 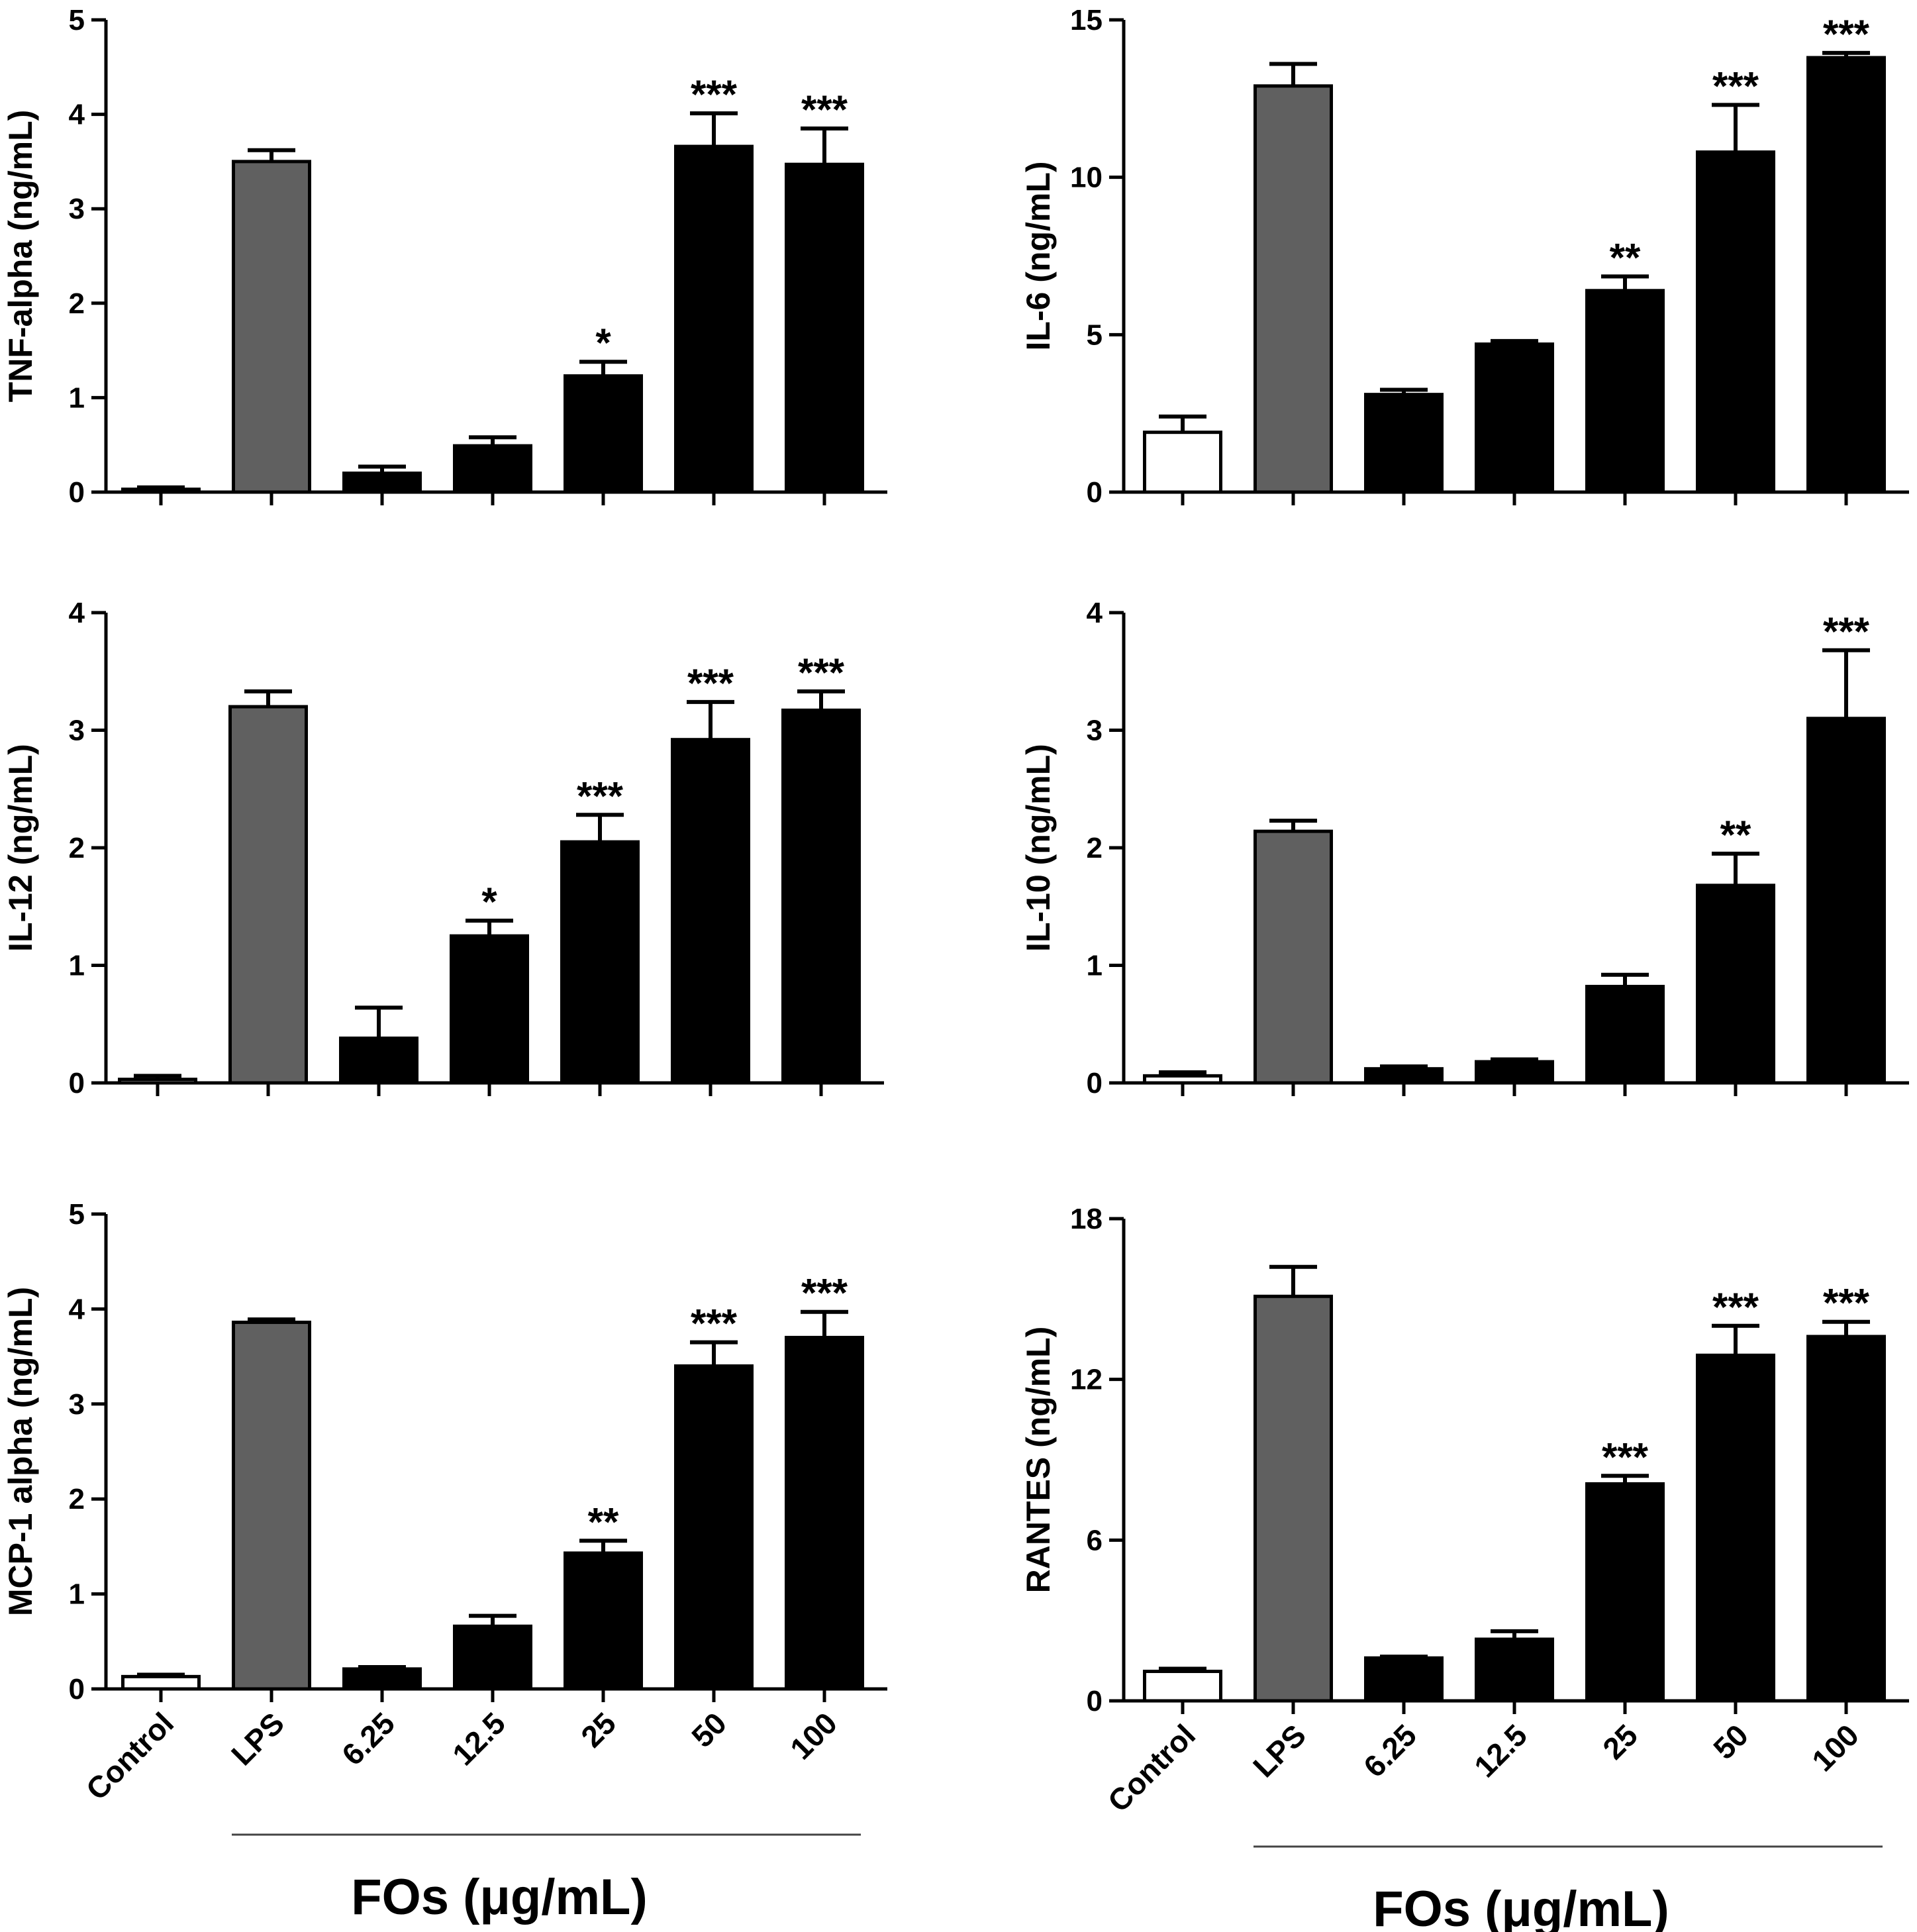 What do you see at coordinates (20, 848) in the screenshot?
I see `y-axis-label: IL-12 (ng/mL)` at bounding box center [20, 848].